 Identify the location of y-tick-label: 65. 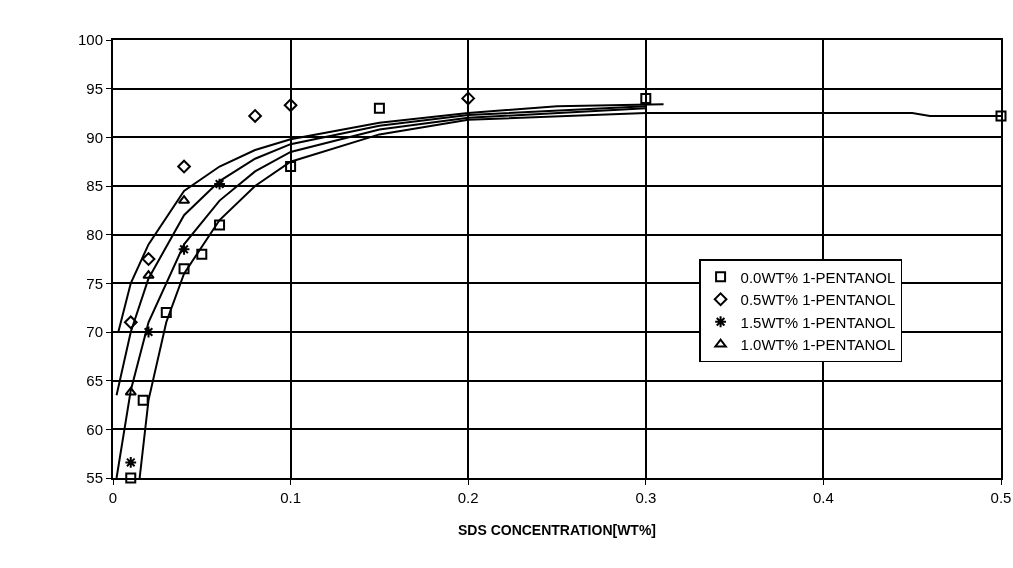
(94, 380).